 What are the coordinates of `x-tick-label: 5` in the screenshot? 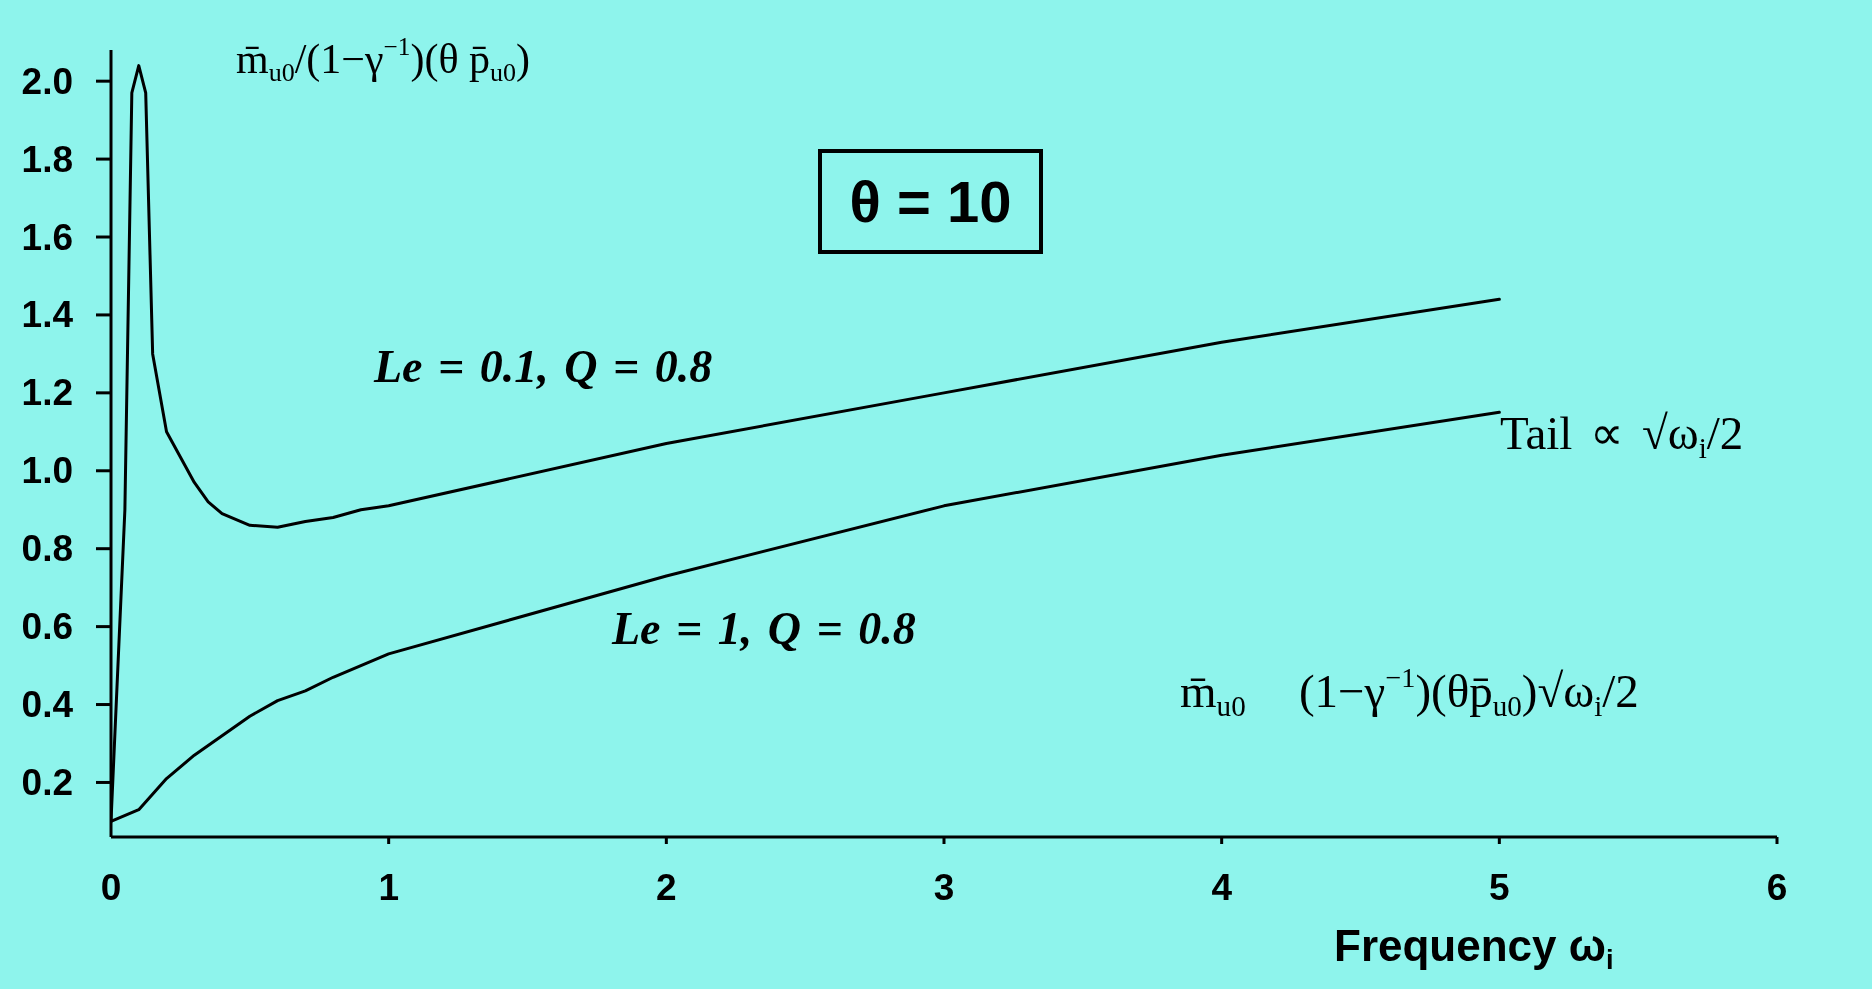 It's located at (1499, 887).